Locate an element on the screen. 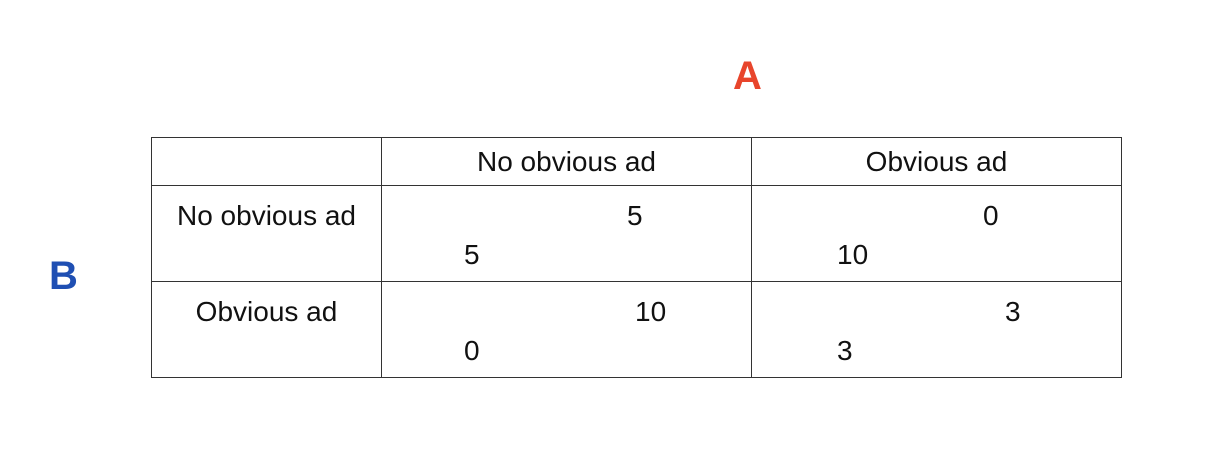 The width and height of the screenshot is (1224, 450). column-header-cell: No obvious ad is located at coordinates (566, 161).